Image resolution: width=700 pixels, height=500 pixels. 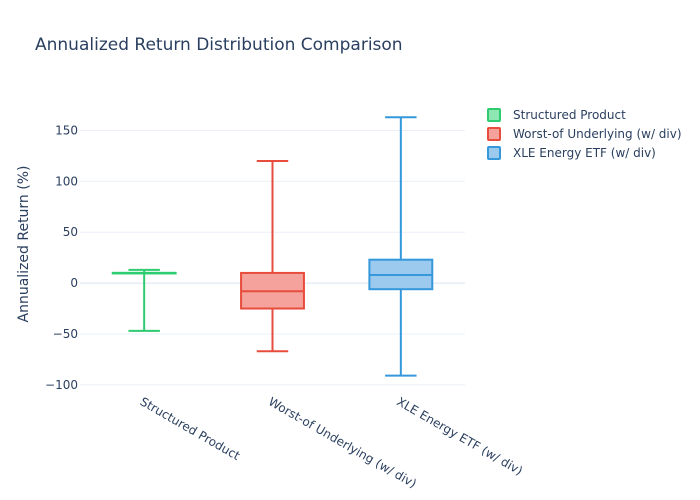 What do you see at coordinates (66, 131) in the screenshot?
I see `y-tick-label: 150` at bounding box center [66, 131].